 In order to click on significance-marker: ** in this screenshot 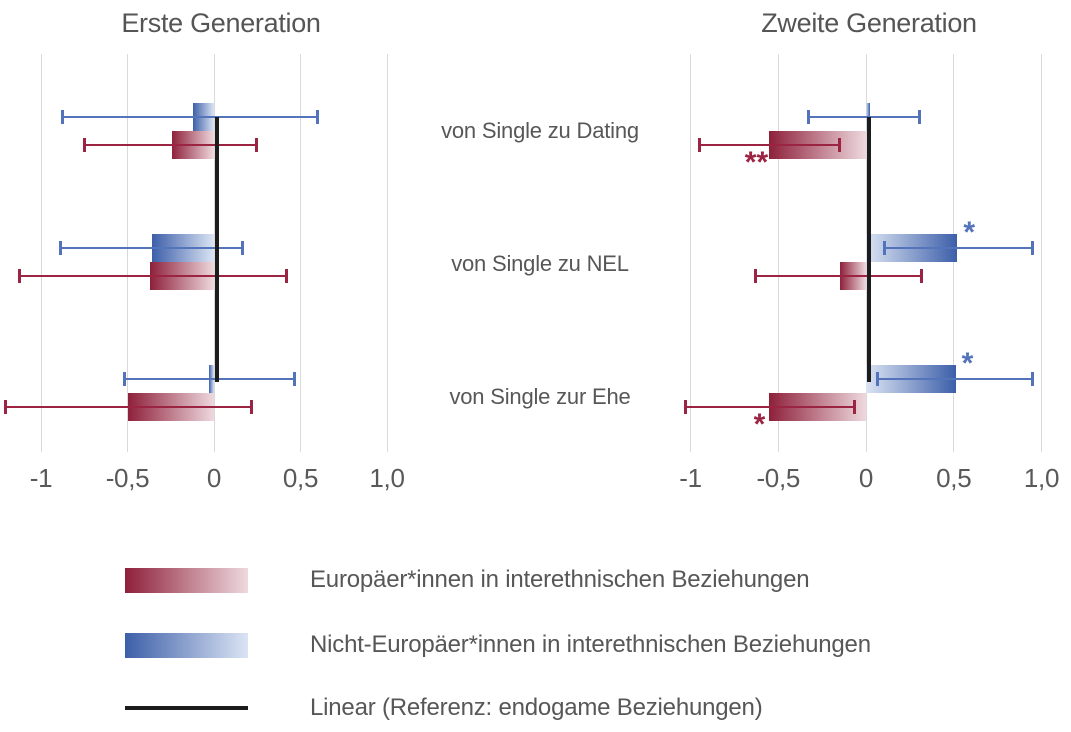, I will do `click(756, 162)`.